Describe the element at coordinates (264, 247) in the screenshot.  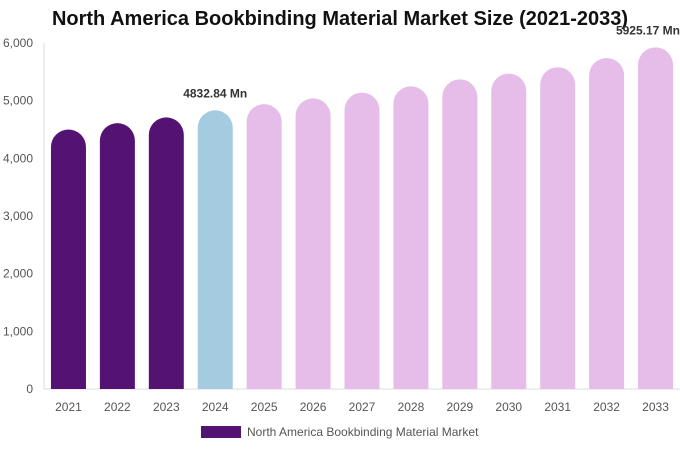
I see `bar-2025` at that location.